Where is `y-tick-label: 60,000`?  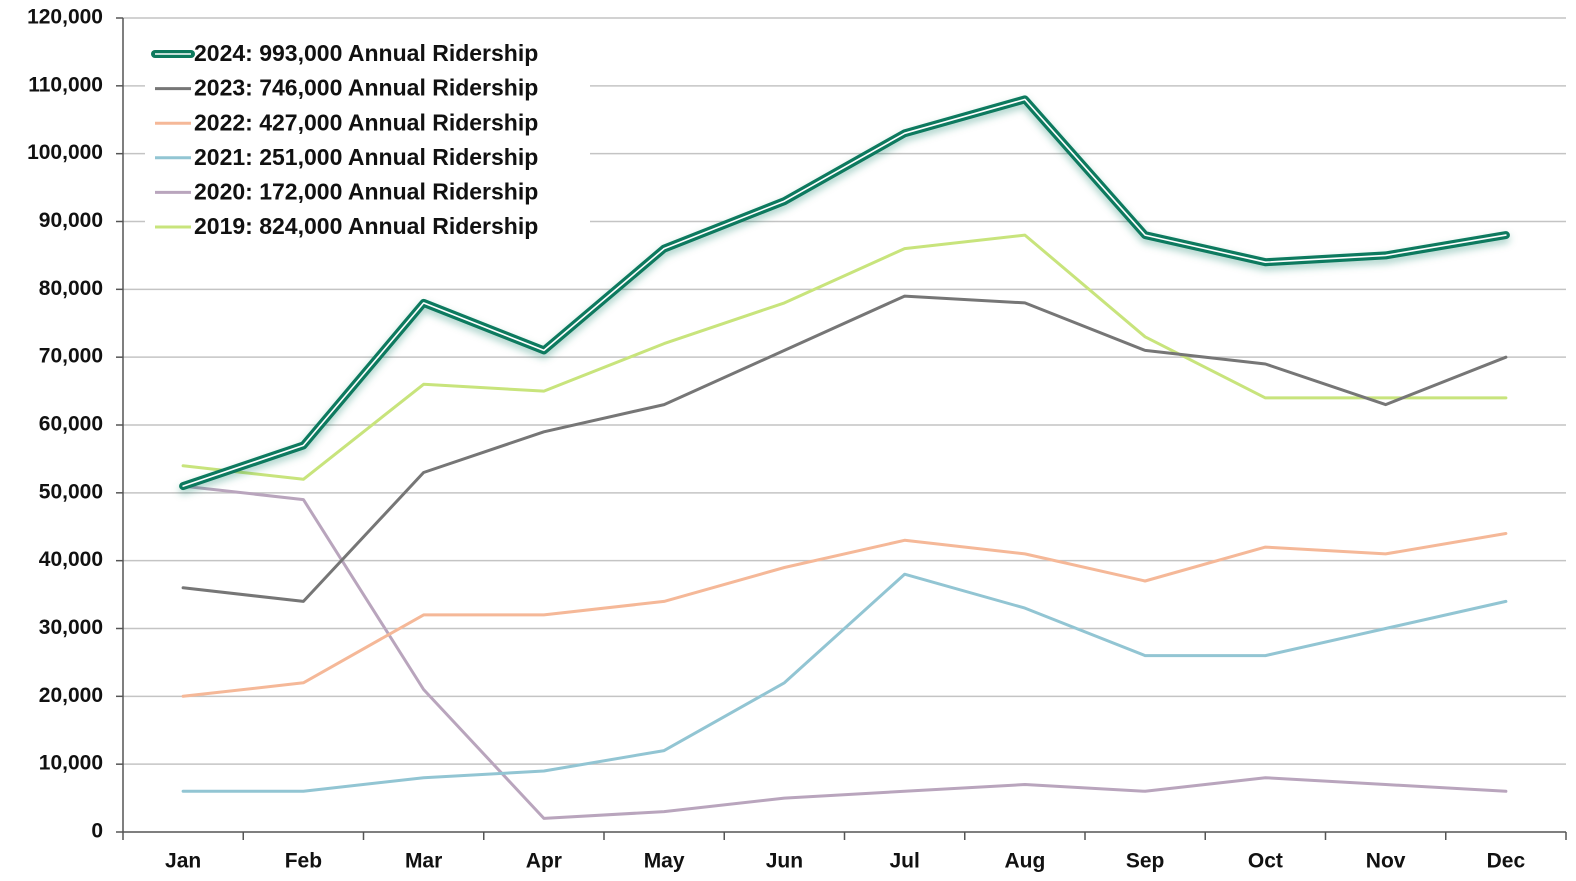 y-tick-label: 60,000 is located at coordinates (71, 424).